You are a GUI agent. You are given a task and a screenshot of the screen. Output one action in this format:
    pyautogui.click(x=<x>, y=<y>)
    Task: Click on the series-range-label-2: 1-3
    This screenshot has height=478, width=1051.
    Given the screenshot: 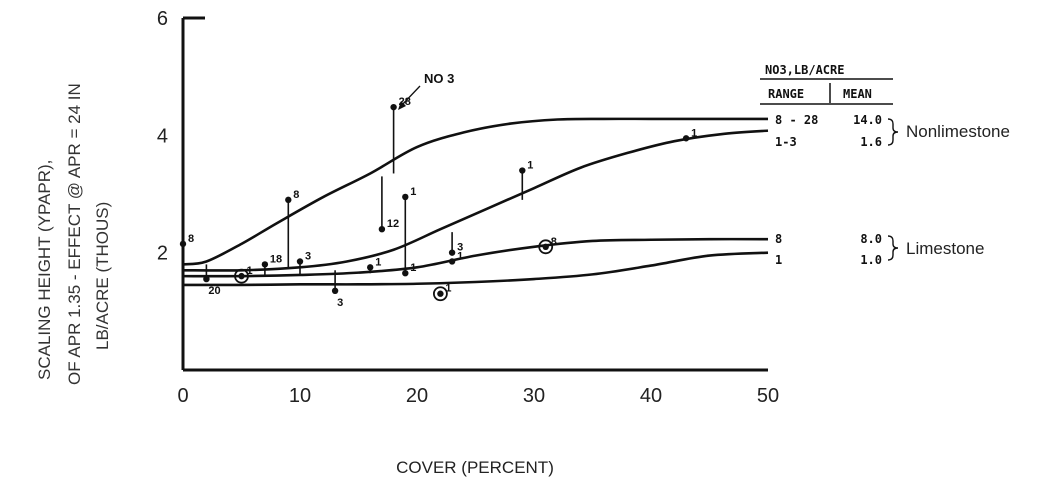 What is the action you would take?
    pyautogui.click(x=786, y=142)
    